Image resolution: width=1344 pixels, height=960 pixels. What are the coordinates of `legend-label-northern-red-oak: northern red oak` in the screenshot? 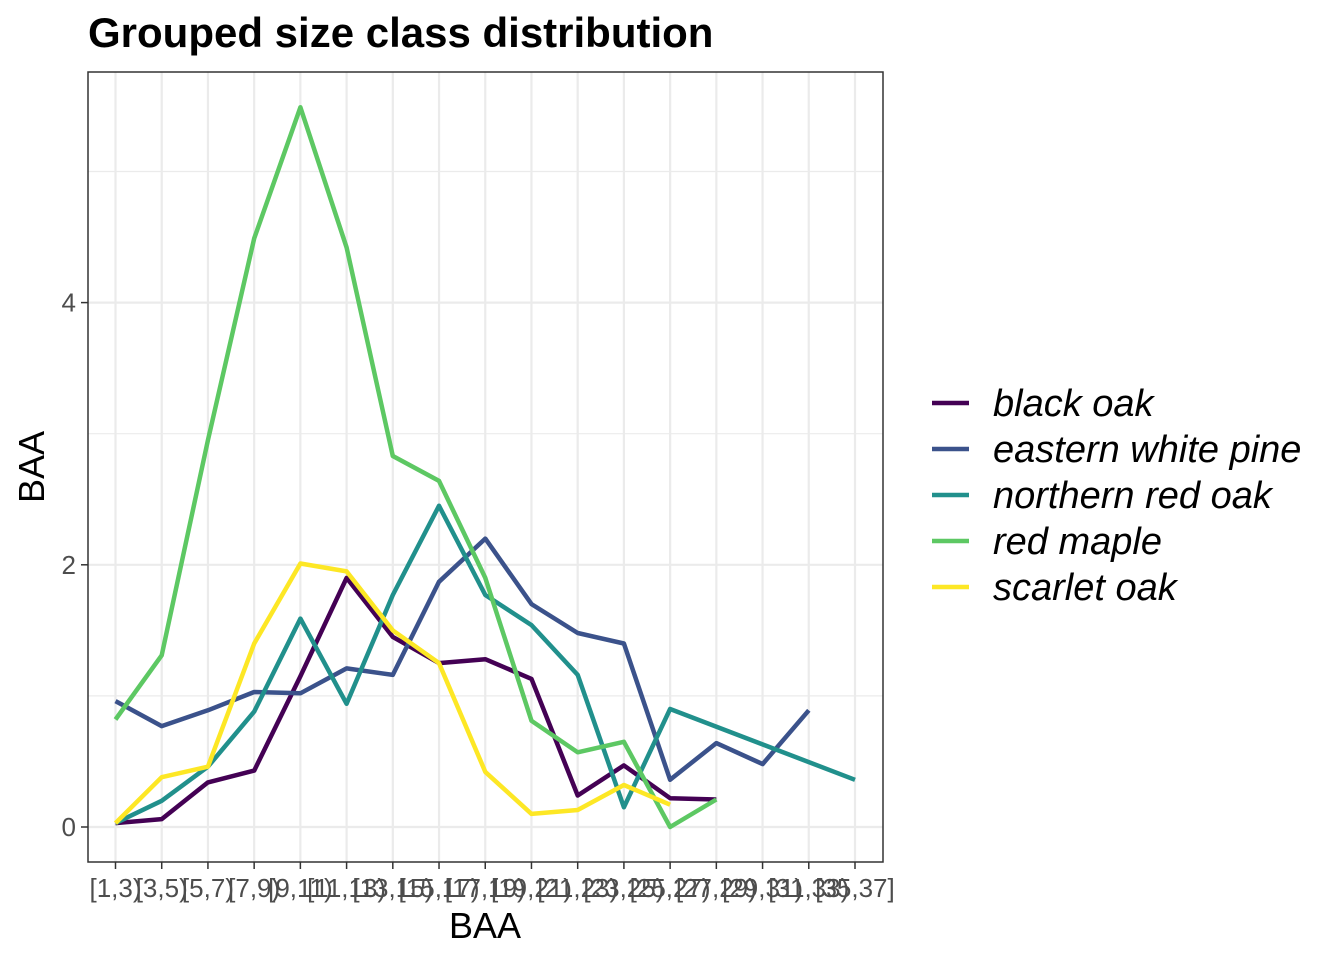 It's located at (1133, 496).